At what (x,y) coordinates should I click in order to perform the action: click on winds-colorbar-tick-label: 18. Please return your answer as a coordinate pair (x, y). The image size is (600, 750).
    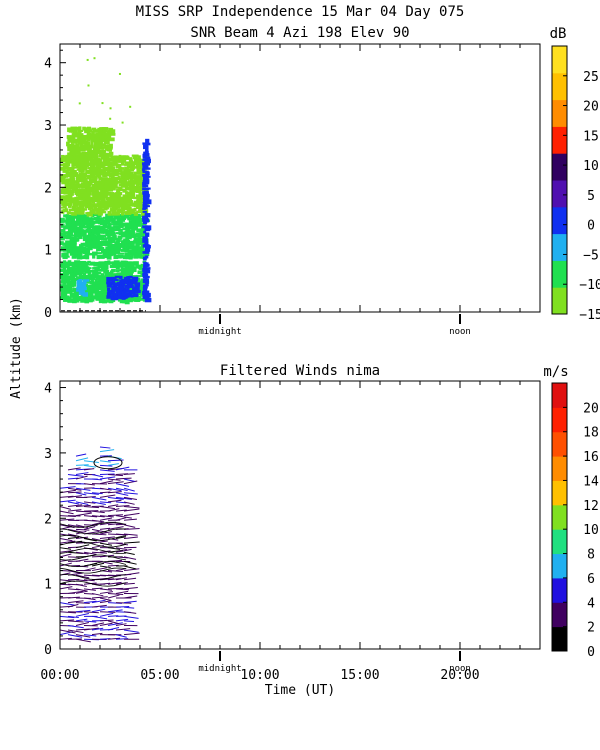
    Looking at the image, I should click on (591, 433).